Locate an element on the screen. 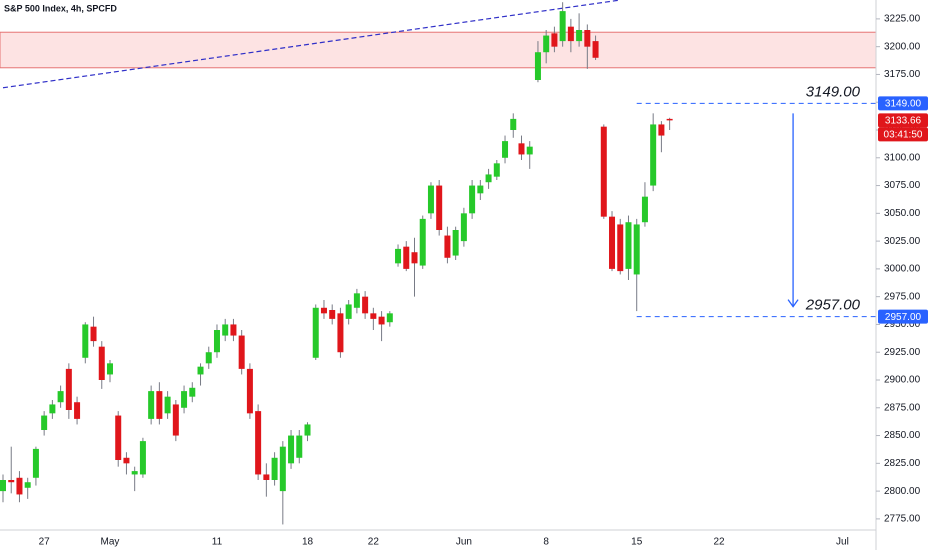 The image size is (932, 550). y-tick-label: 2950.00 is located at coordinates (902, 324).